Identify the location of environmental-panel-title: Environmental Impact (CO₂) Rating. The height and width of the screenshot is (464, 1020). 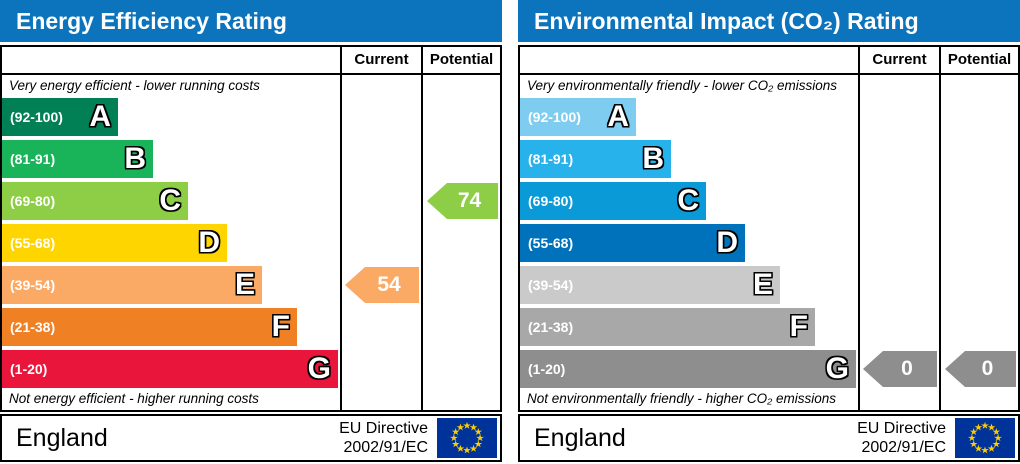
(769, 21).